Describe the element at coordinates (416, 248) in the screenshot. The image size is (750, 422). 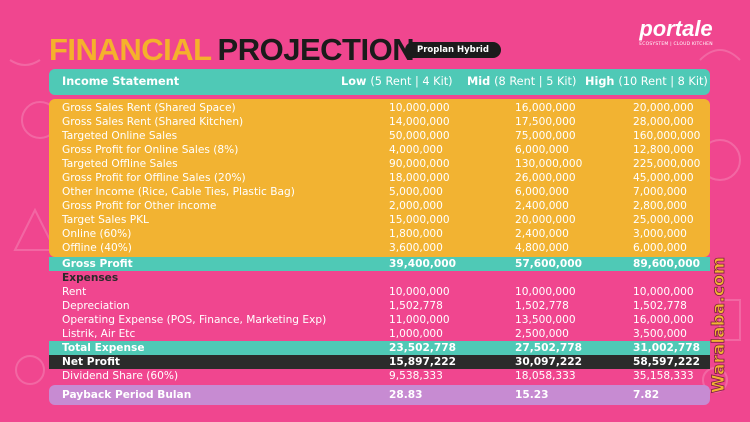
I see `row-low: 3,600,000` at that location.